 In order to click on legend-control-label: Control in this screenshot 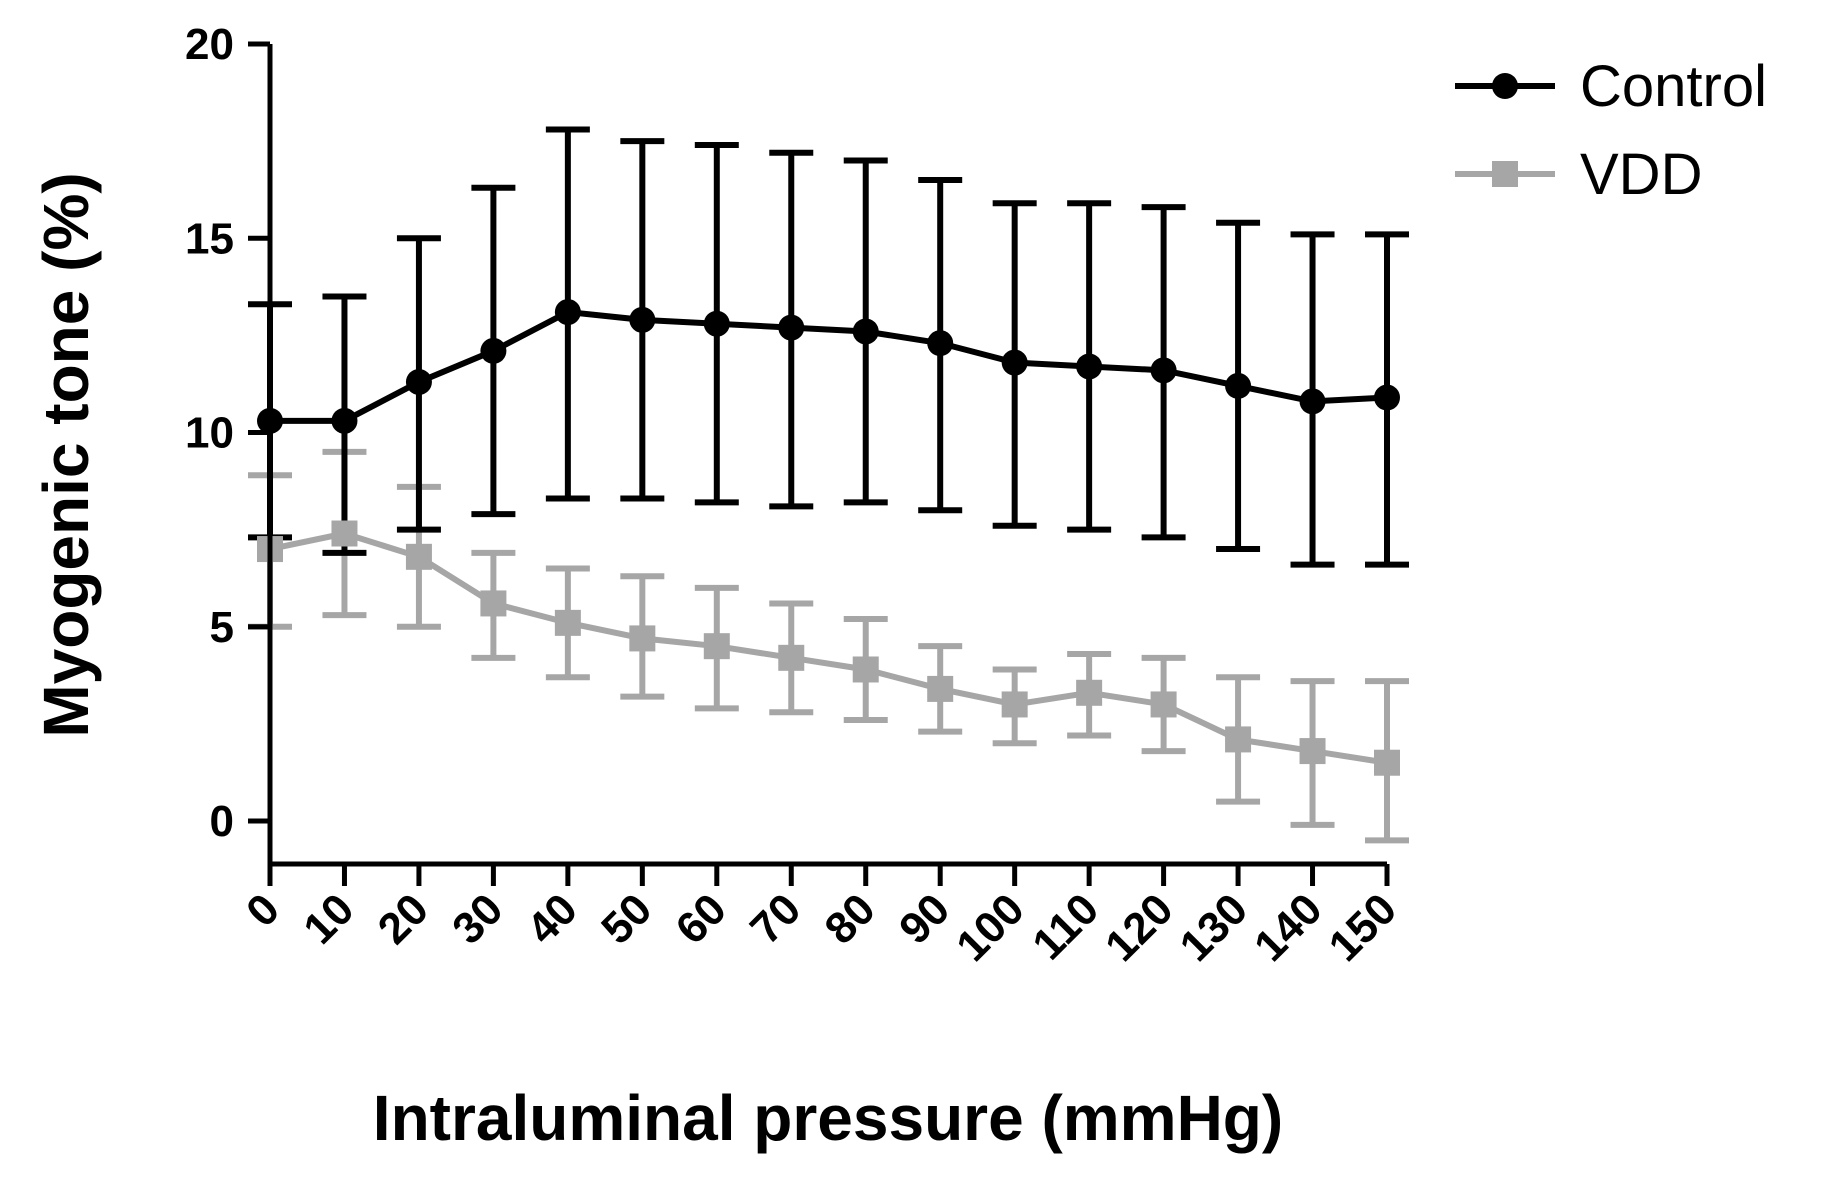, I will do `click(1673, 86)`.